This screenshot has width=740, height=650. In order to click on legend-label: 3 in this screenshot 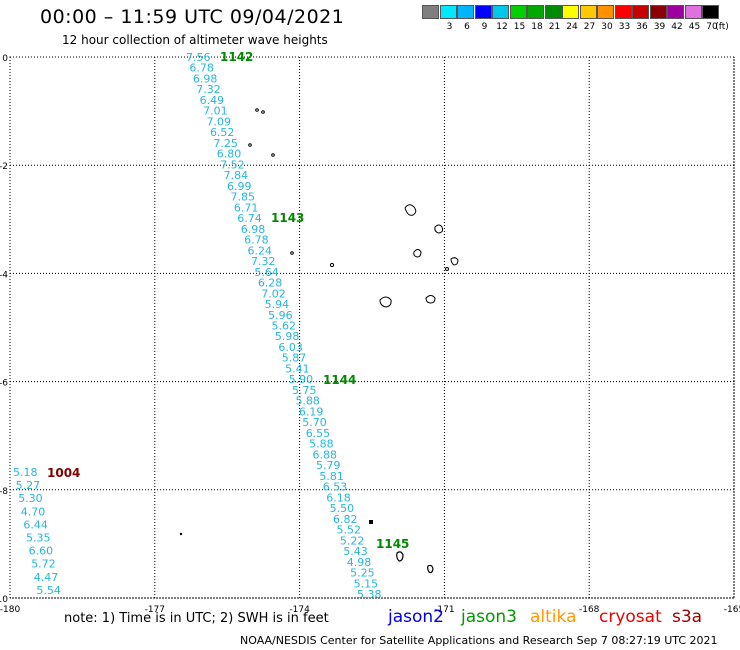, I will do `click(449, 27)`.